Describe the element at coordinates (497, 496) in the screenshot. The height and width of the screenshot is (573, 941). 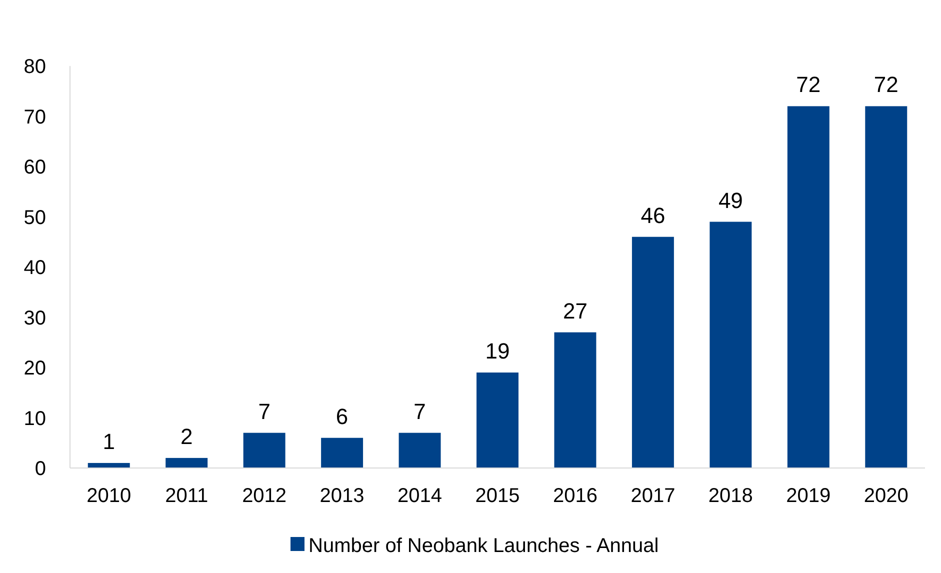
I see `x-tick-label: 2015` at that location.